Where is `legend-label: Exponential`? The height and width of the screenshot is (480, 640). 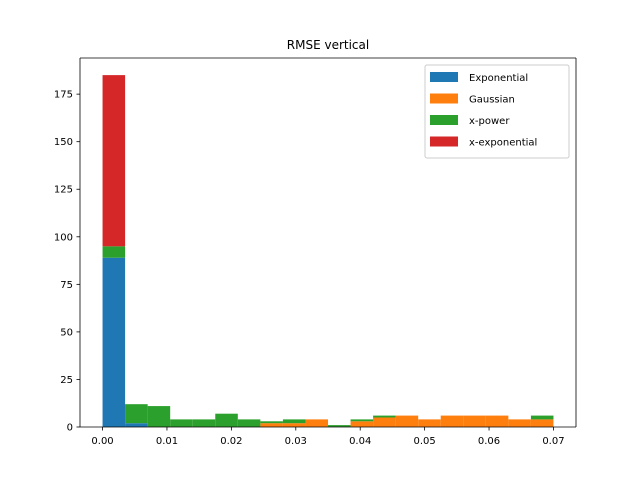 legend-label: Exponential is located at coordinates (498, 78).